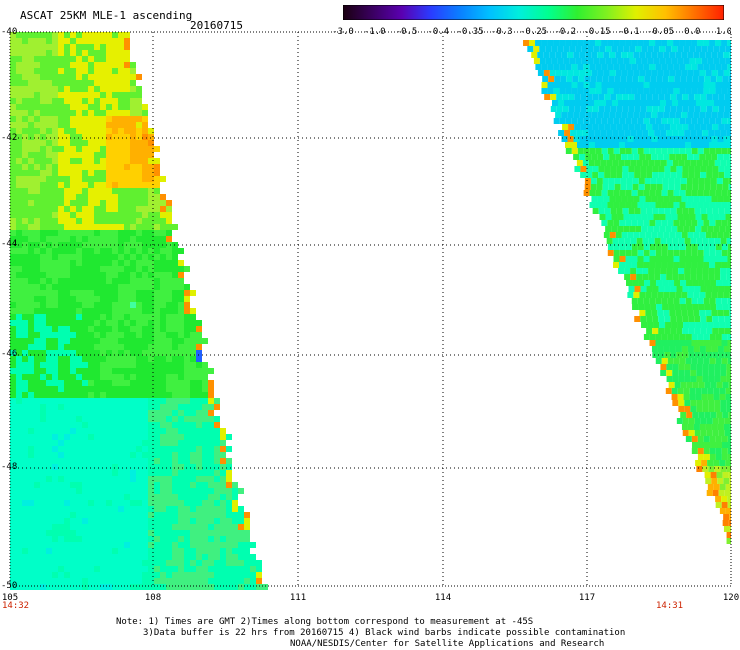  Describe the element at coordinates (10, 598) in the screenshot. I see `lon-label-0: 105` at that location.